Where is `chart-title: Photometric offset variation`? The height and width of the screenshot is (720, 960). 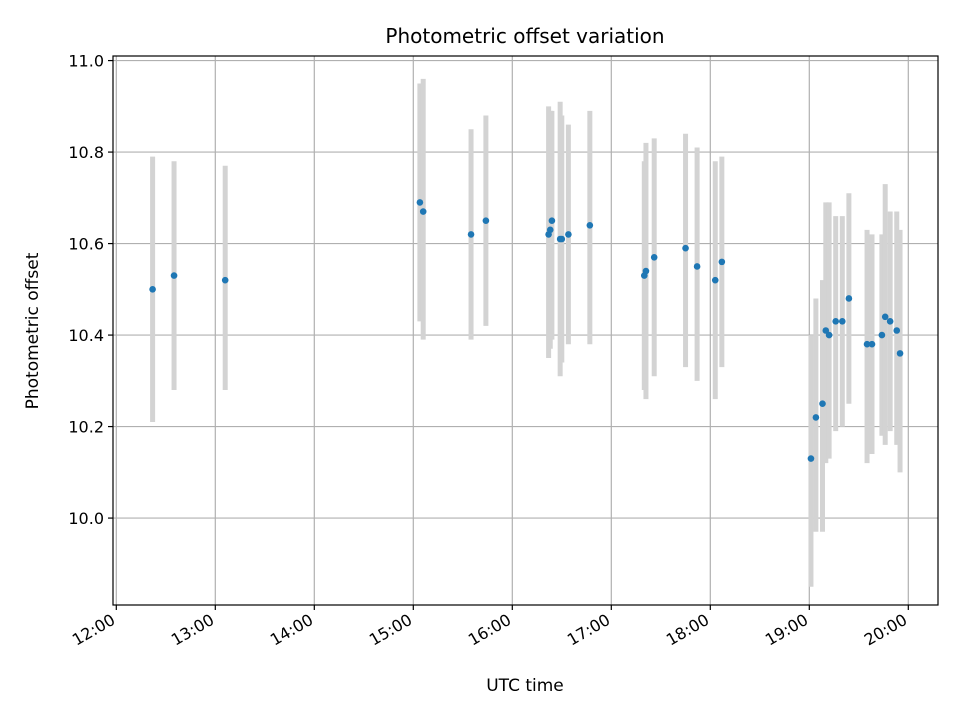
chart-title: Photometric offset variation is located at coordinates (524, 36).